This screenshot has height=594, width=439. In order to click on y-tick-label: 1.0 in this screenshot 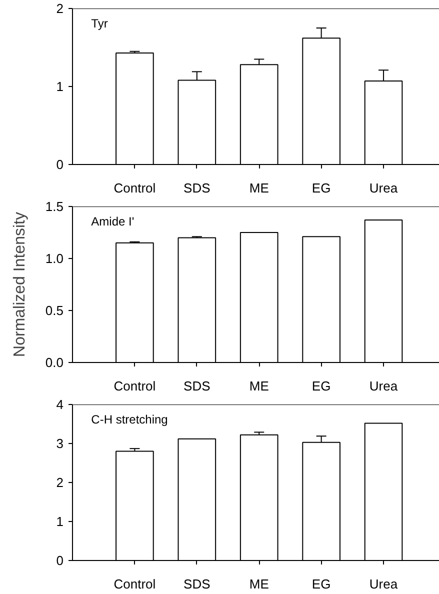, I will do `click(54, 258)`.